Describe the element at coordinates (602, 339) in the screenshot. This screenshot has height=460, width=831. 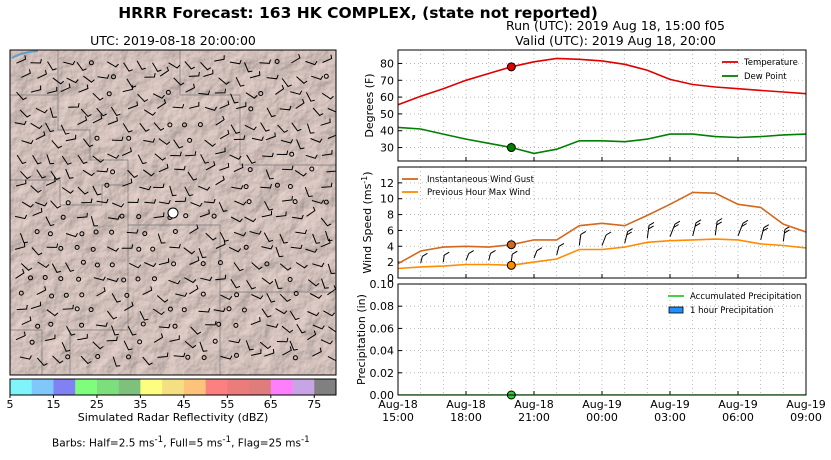
I see `plot-frame` at that location.